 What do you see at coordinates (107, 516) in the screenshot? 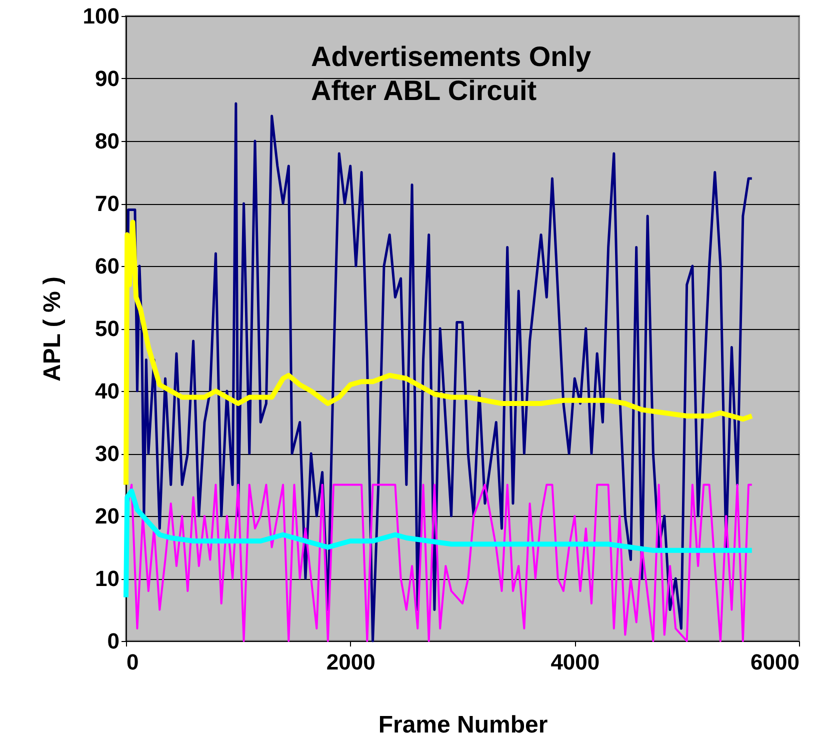
I see `y-tick-label: 20` at bounding box center [107, 516].